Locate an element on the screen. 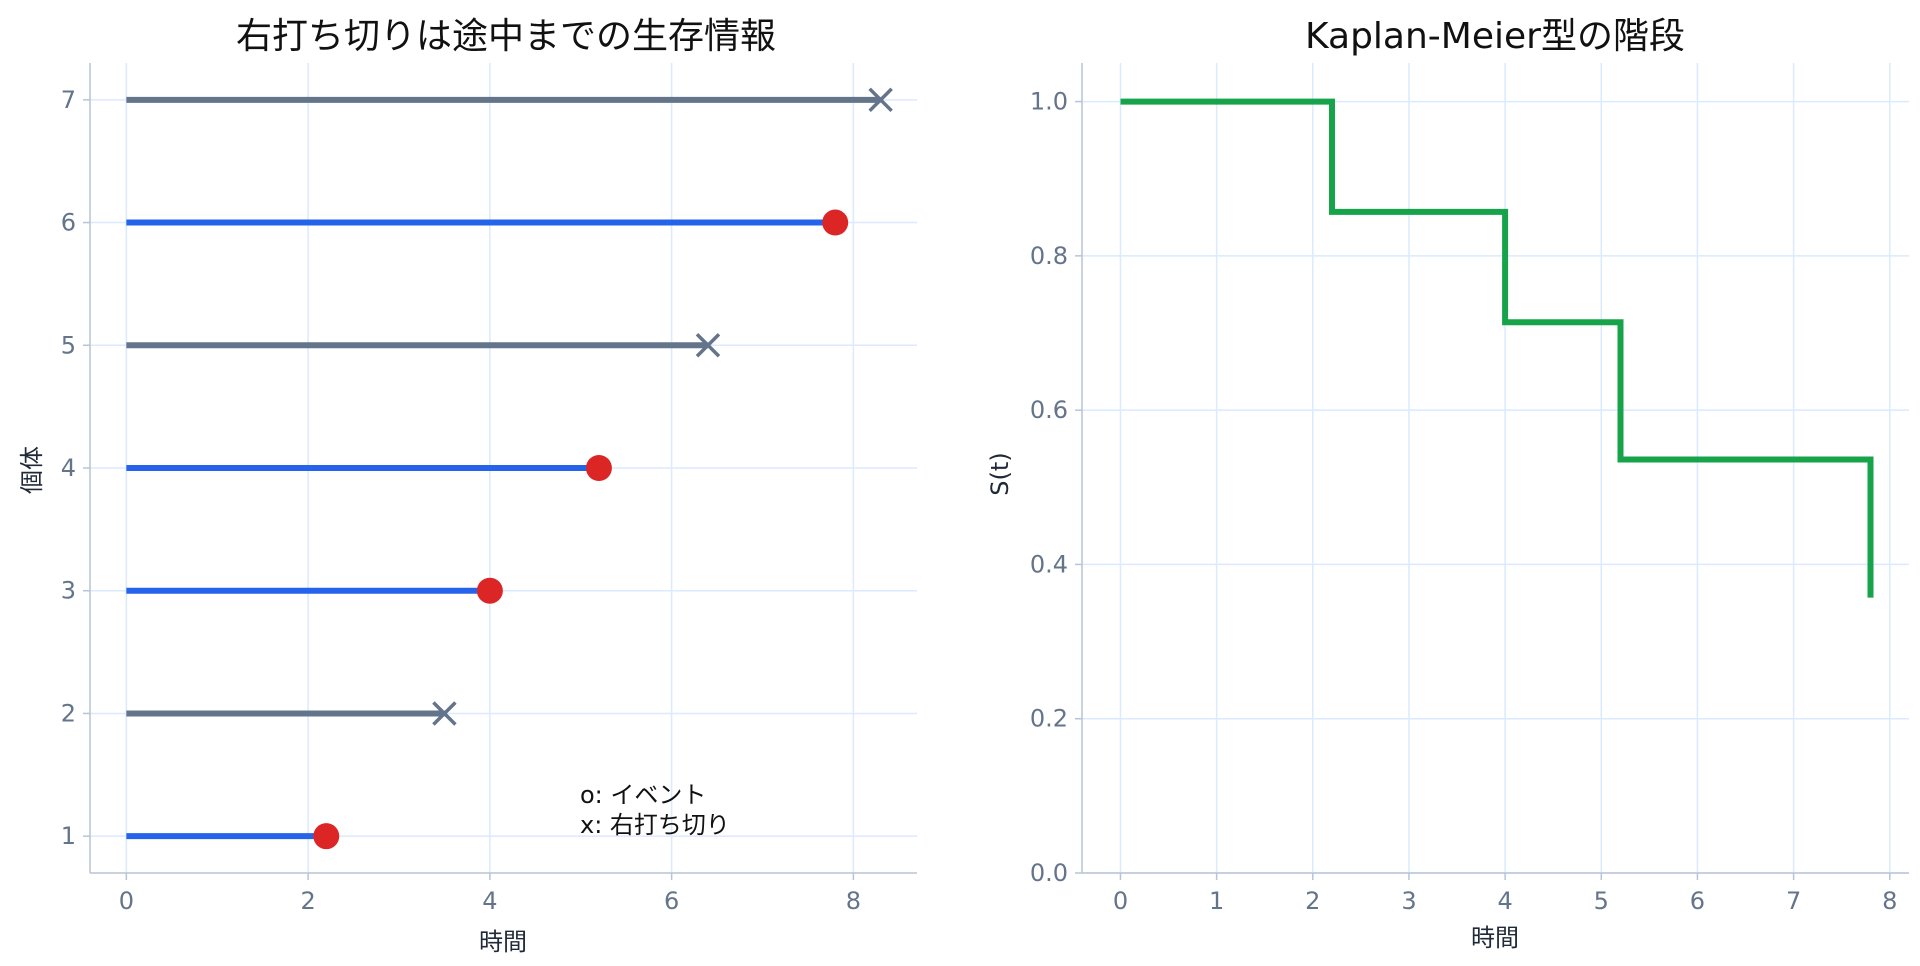 This screenshot has height=966, width=1920. subject-5-censor-marker is located at coordinates (708, 345).